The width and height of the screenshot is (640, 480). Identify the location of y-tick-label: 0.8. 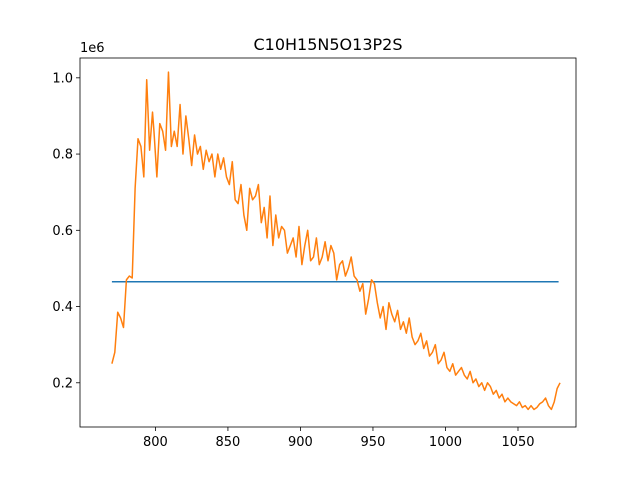
(62, 155).